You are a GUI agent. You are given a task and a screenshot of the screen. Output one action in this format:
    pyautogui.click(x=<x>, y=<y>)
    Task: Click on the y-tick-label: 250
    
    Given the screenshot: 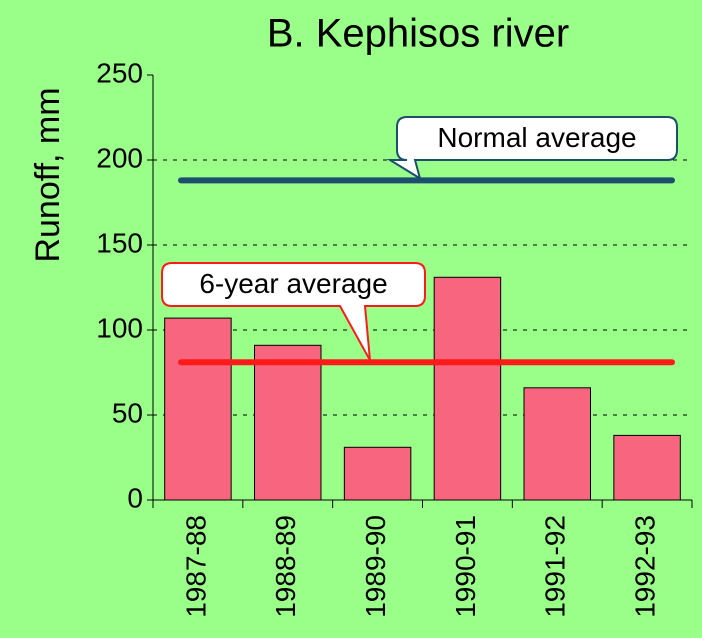 What is the action you would take?
    pyautogui.click(x=119, y=72)
    